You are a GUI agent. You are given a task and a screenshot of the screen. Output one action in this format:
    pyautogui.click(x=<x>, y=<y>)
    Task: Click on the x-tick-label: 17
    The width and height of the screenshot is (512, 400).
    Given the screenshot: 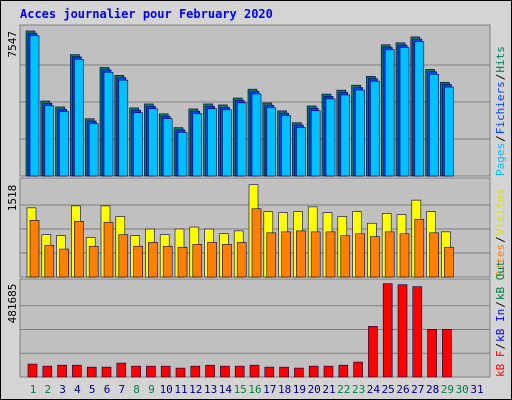 What is the action you would take?
    pyautogui.click(x=269, y=389)
    